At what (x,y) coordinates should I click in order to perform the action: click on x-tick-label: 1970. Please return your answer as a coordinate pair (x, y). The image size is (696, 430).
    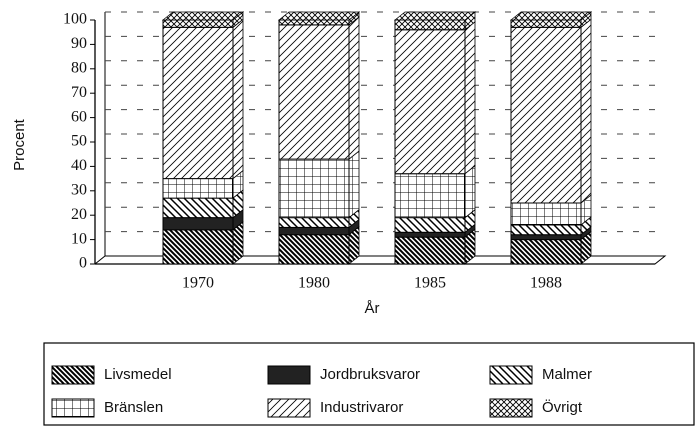
    Looking at the image, I should click on (198, 283).